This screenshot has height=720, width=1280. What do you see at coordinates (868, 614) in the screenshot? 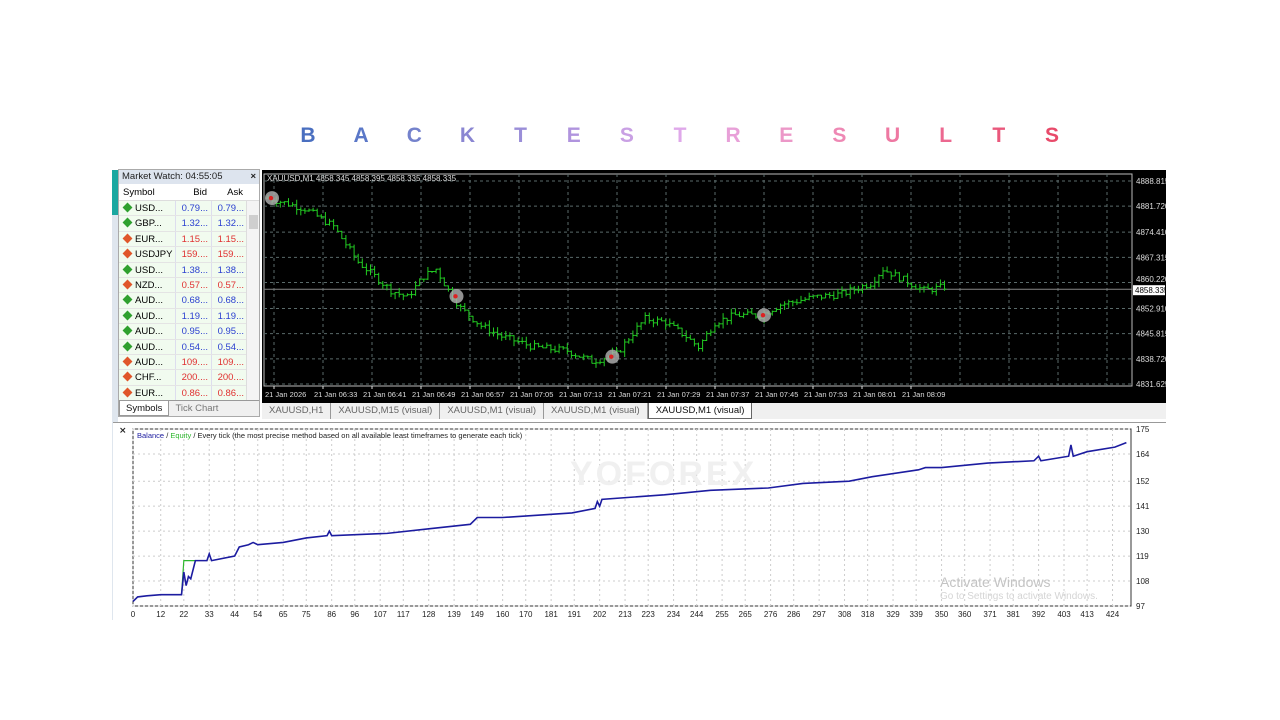
I see `x-tick-label: 318` at bounding box center [868, 614].